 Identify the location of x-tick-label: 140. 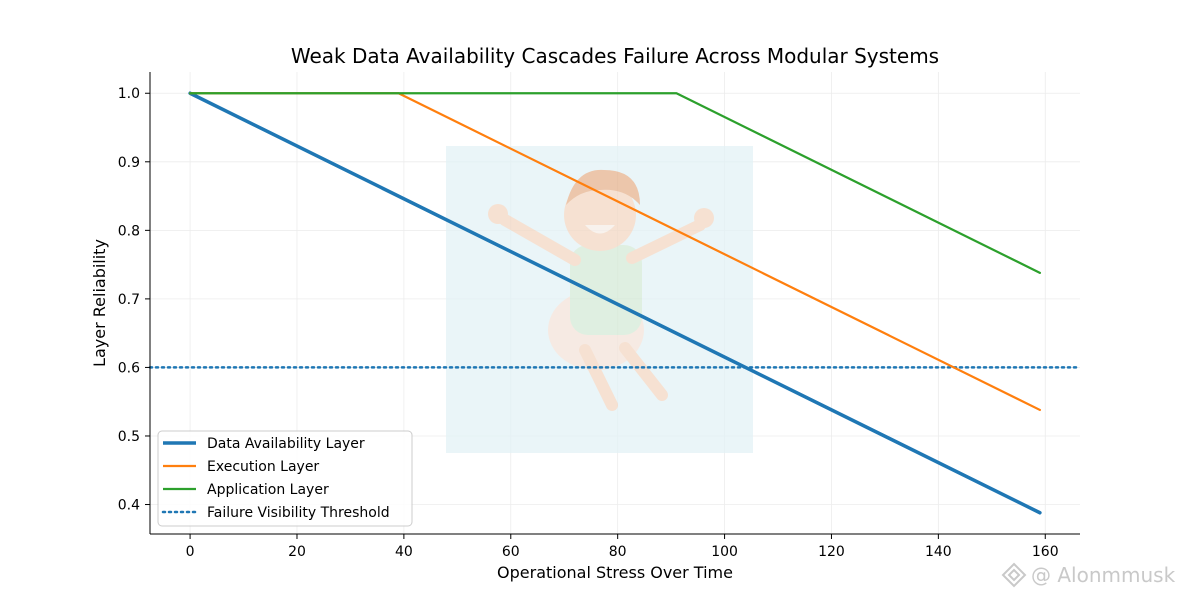
(938, 552).